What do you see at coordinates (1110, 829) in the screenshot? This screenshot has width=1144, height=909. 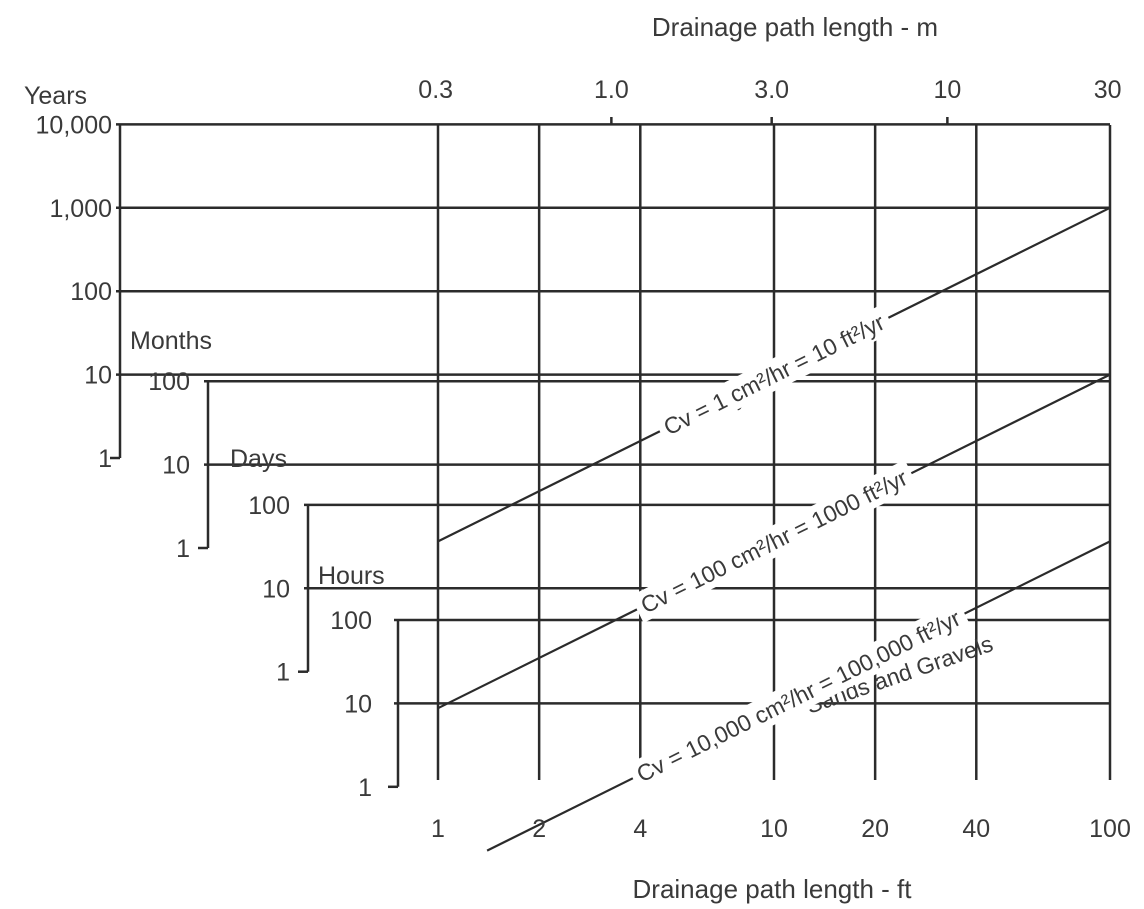 I see `x-tick-label-ft: 100` at bounding box center [1110, 829].